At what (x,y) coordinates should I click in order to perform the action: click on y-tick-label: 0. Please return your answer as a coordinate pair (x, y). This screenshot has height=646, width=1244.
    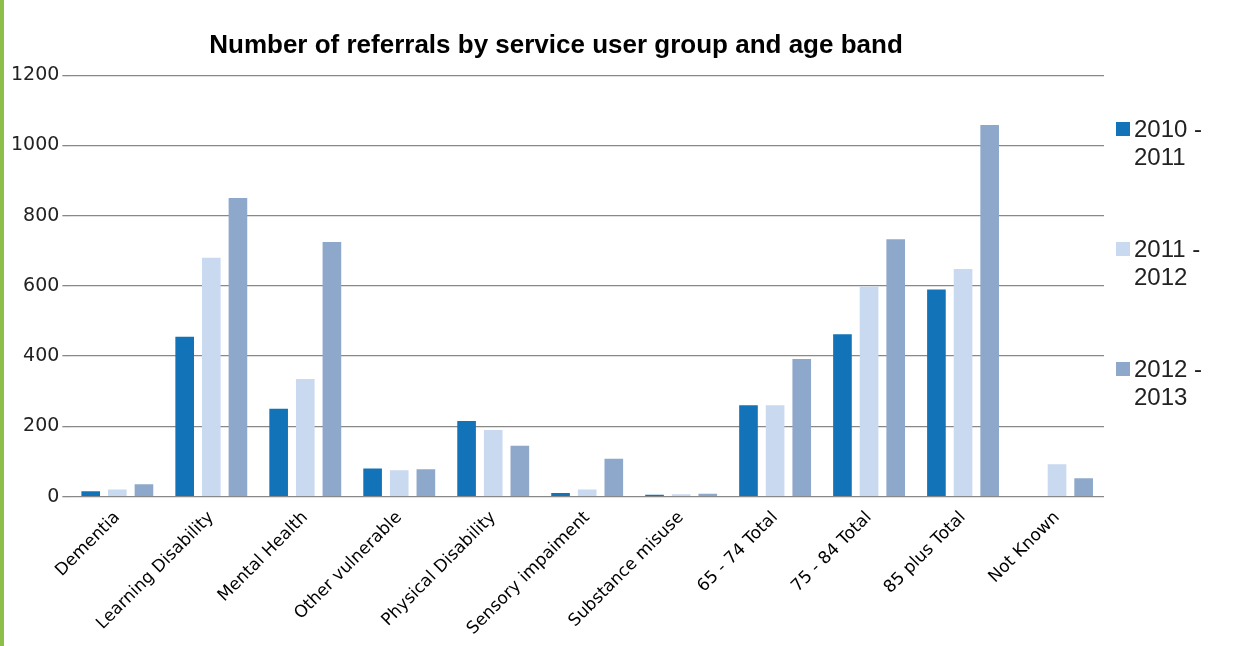
    Looking at the image, I should click on (53, 494).